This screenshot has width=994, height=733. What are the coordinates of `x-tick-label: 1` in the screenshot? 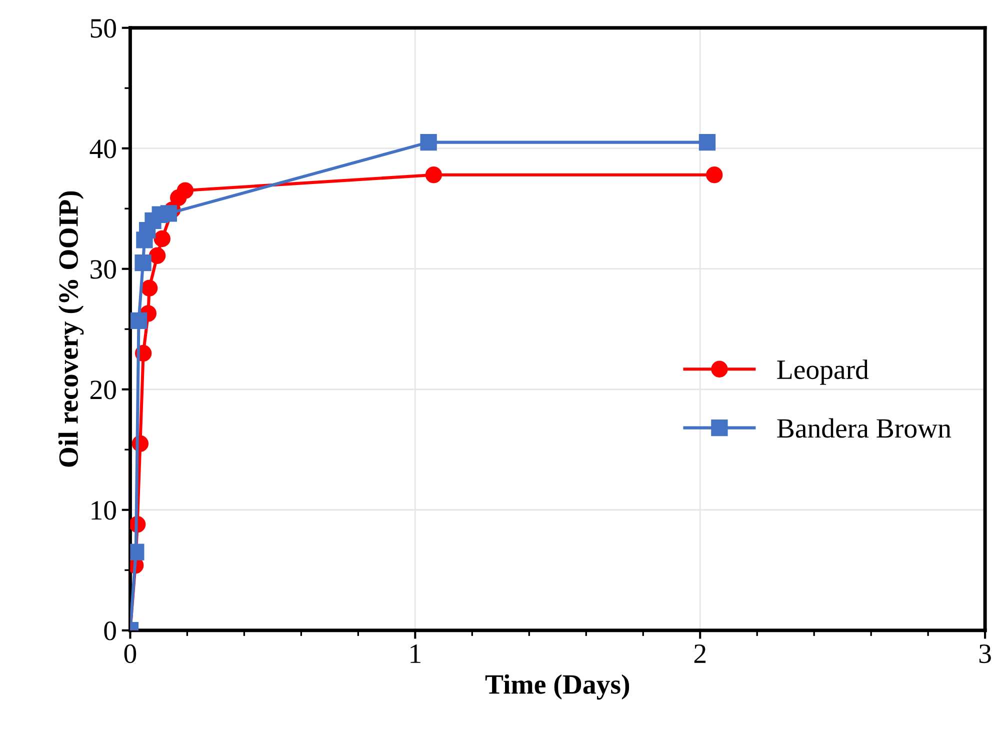 It's located at (415, 653).